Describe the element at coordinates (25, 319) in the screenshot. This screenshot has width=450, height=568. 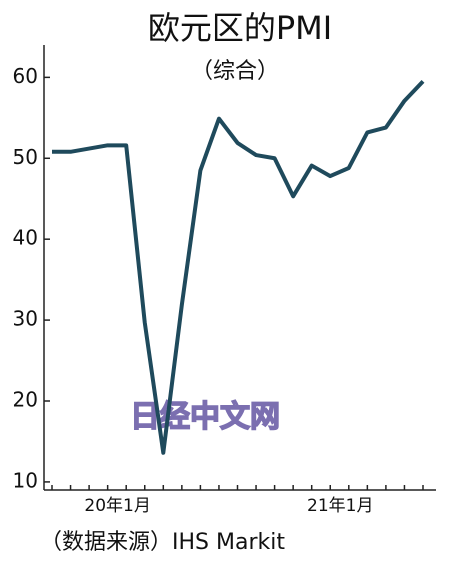
I see `y-tick-label: 30` at that location.